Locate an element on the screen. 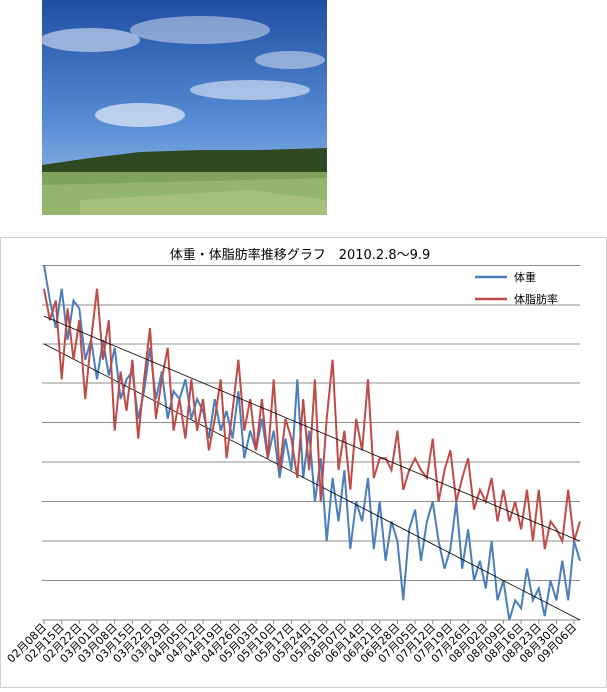 Image resolution: width=607 pixels, height=692 pixels. legend-label: 体脂肪率 is located at coordinates (536, 299).